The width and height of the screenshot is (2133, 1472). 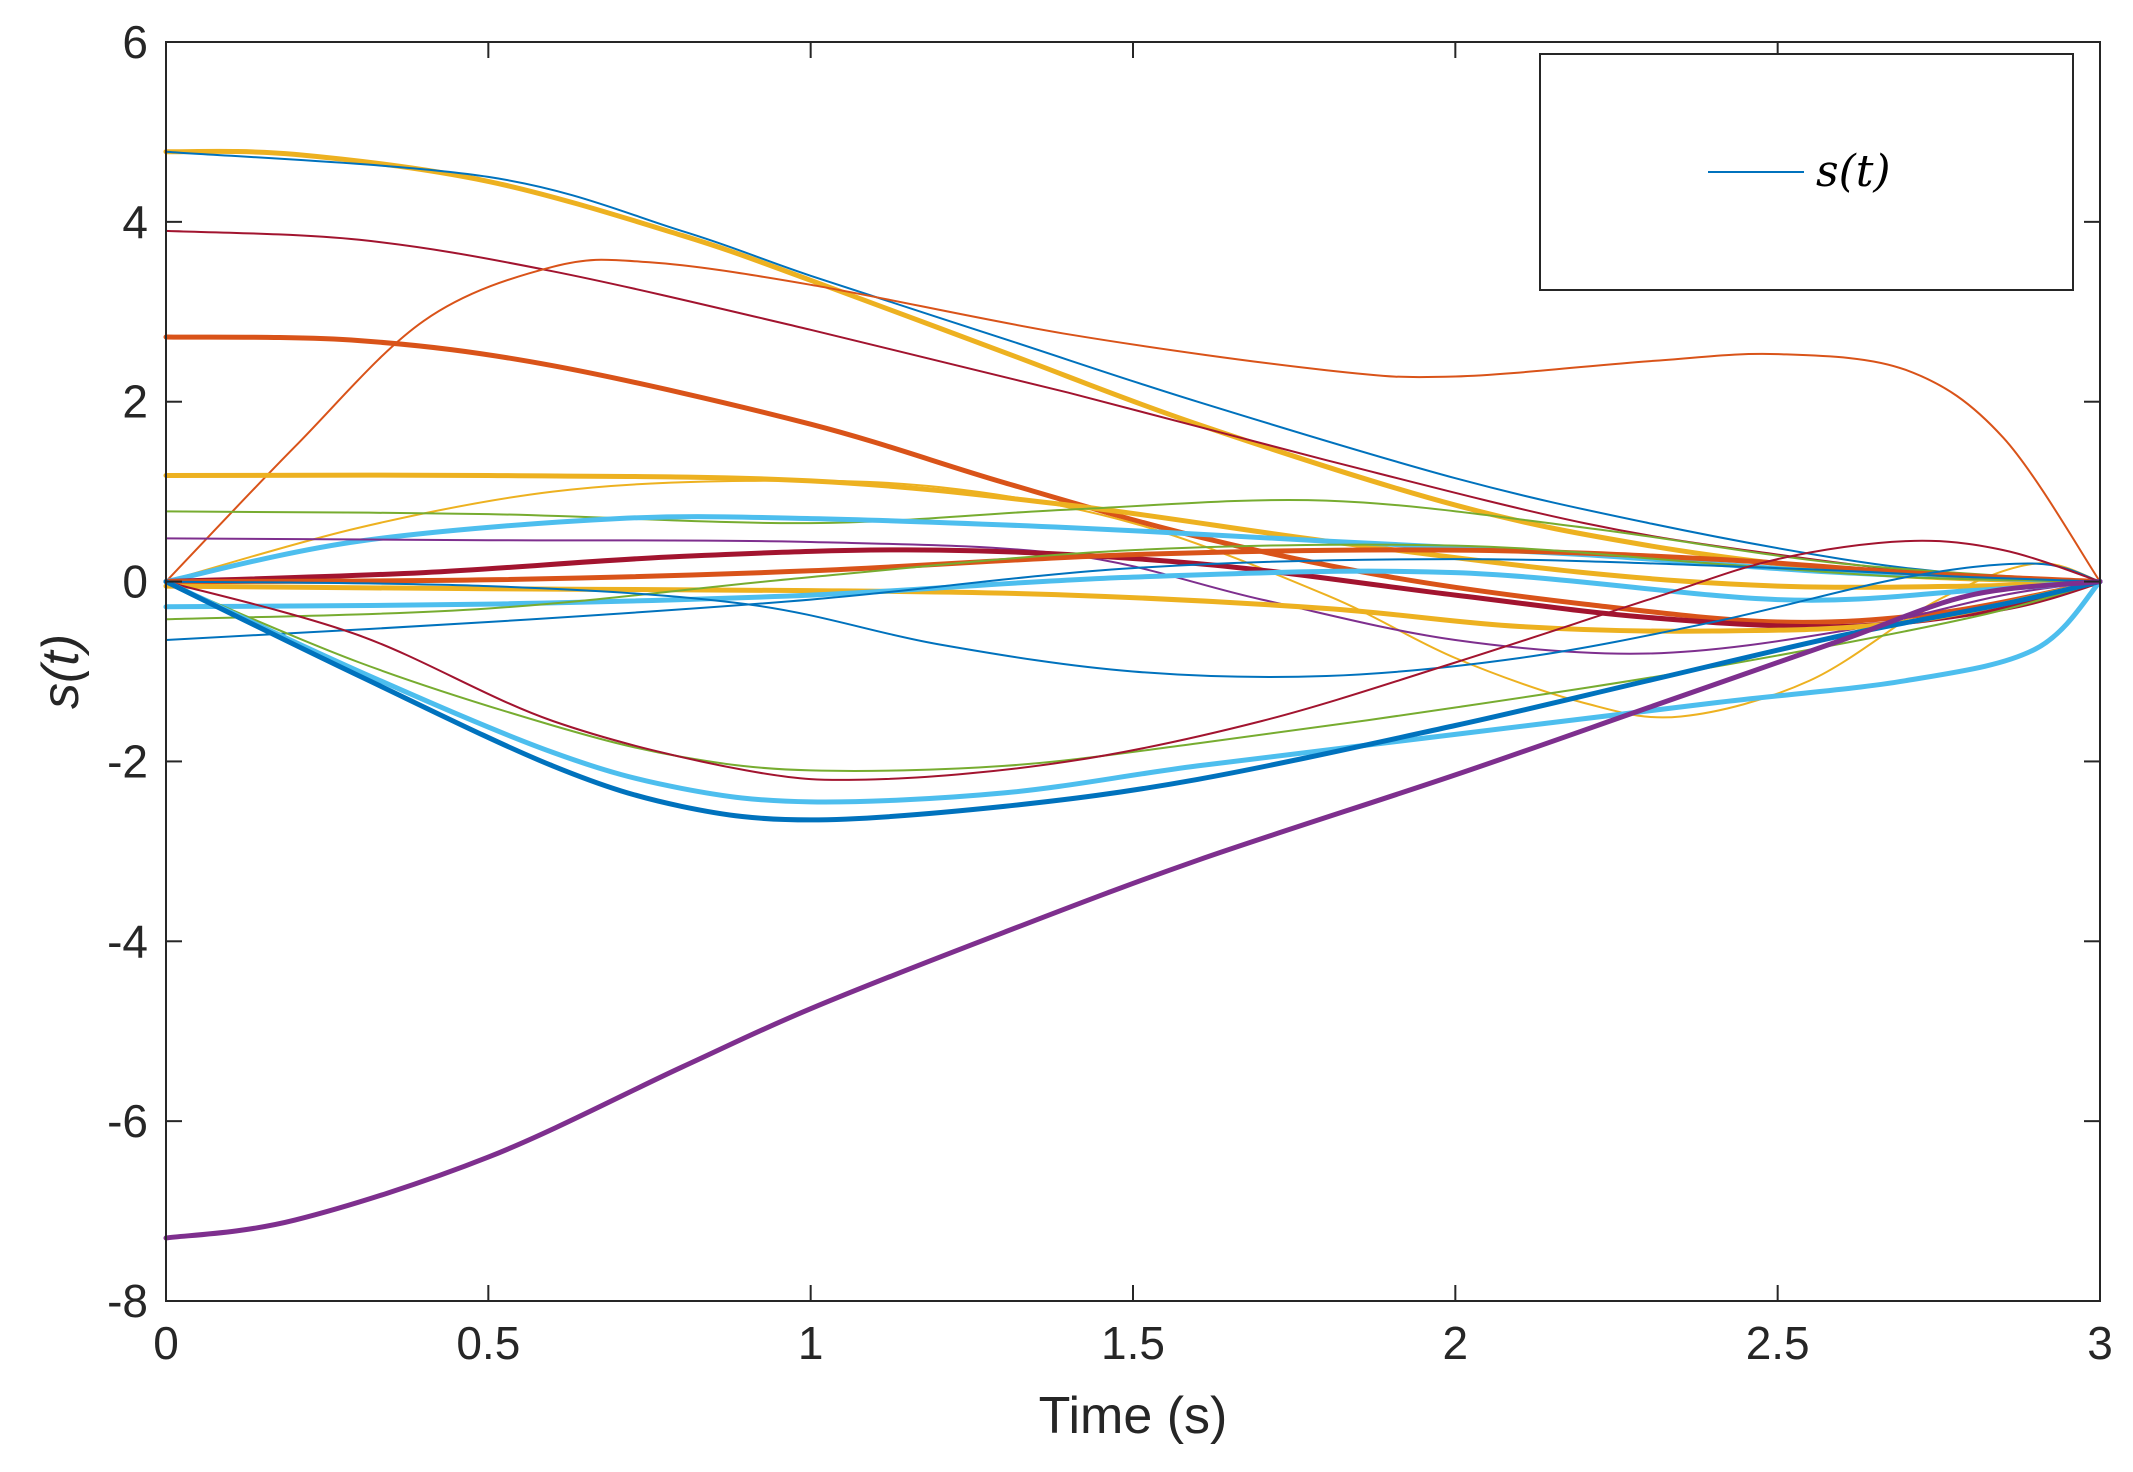 I want to click on y-tick-label: -2, so click(x=127, y=761).